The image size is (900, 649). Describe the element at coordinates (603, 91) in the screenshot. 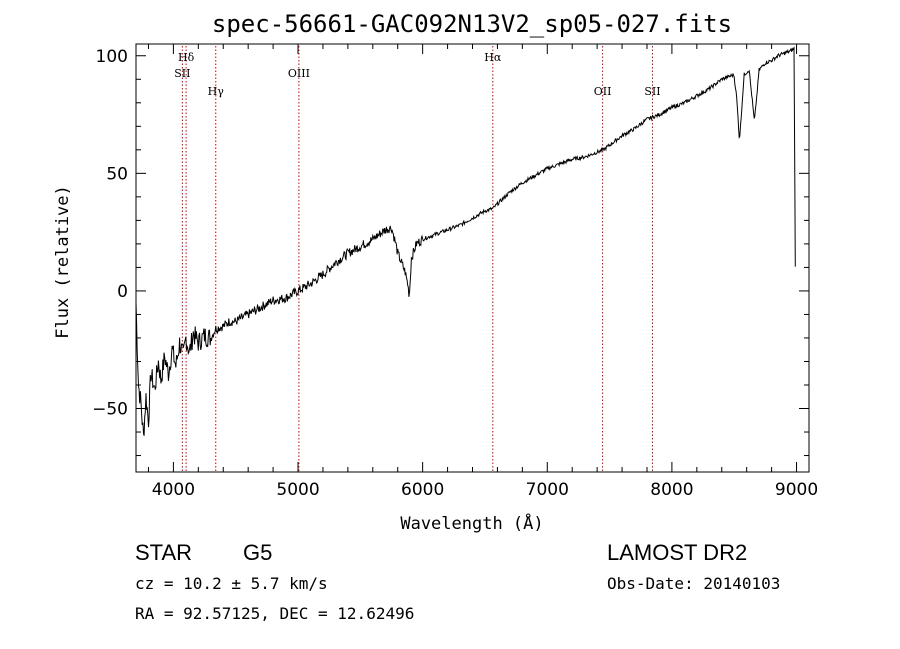

I see `marker-label: OII` at that location.